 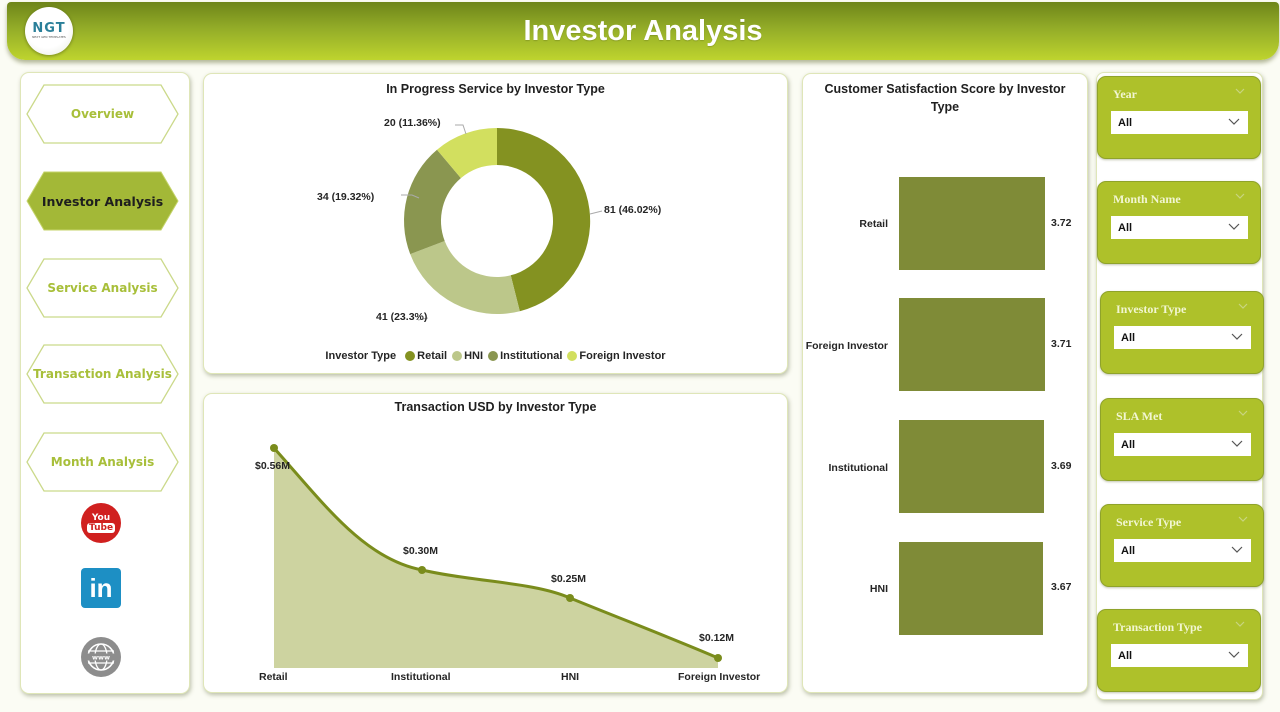 I want to click on nav-overview-button: Overview, so click(x=102, y=114).